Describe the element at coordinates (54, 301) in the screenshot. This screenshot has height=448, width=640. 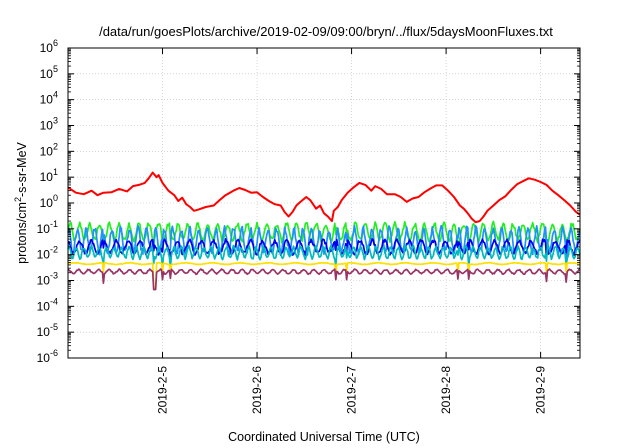
I see `y-tick-exponent: -4` at that location.